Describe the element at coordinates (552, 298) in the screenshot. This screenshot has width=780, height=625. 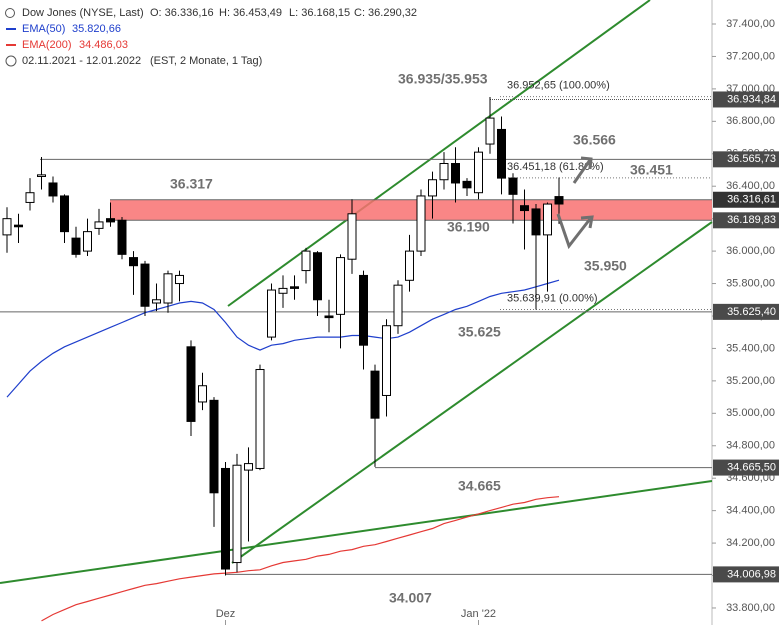
I see `fib-label: 35.639,91 (0.00%)` at that location.